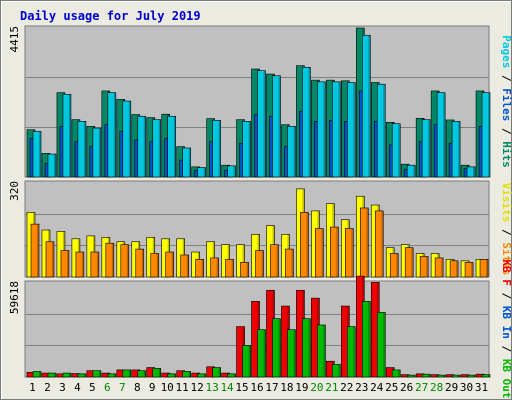 The image size is (512, 400). I want to click on legend-part: KB F, so click(506, 272).